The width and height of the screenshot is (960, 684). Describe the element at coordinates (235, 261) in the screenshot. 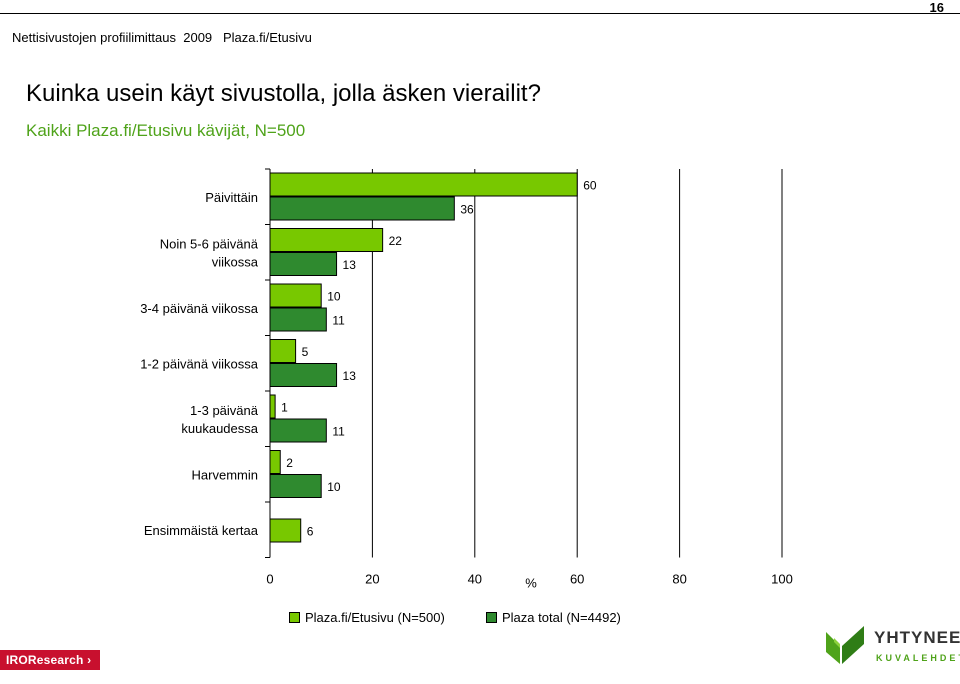

I see `category-label: viikossa` at that location.